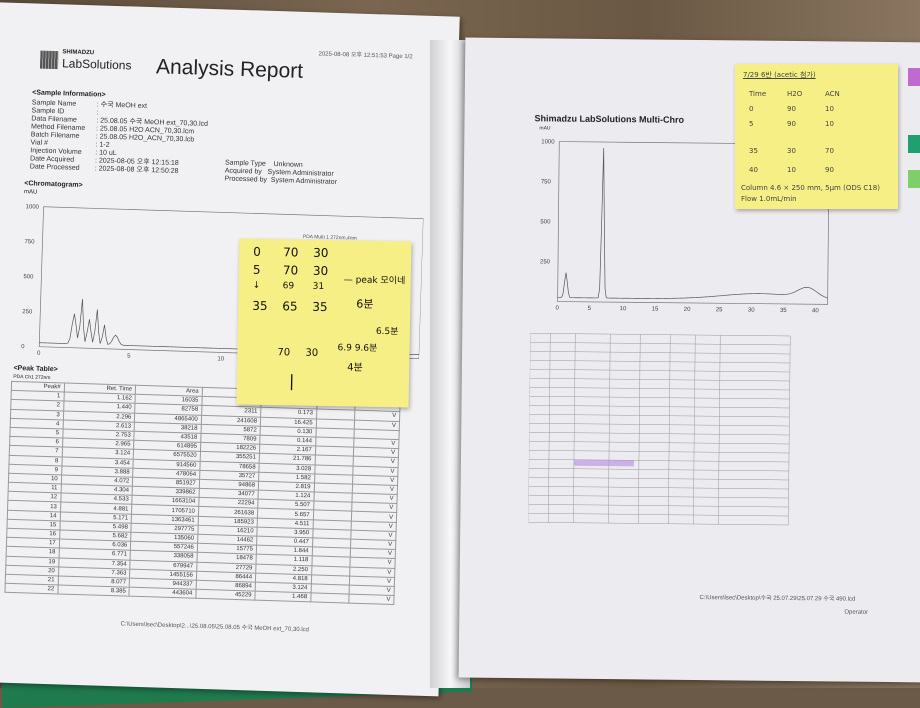 This screenshot has width=920, height=708. What do you see at coordinates (753, 170) in the screenshot?
I see `note-table-cell: 40` at bounding box center [753, 170].